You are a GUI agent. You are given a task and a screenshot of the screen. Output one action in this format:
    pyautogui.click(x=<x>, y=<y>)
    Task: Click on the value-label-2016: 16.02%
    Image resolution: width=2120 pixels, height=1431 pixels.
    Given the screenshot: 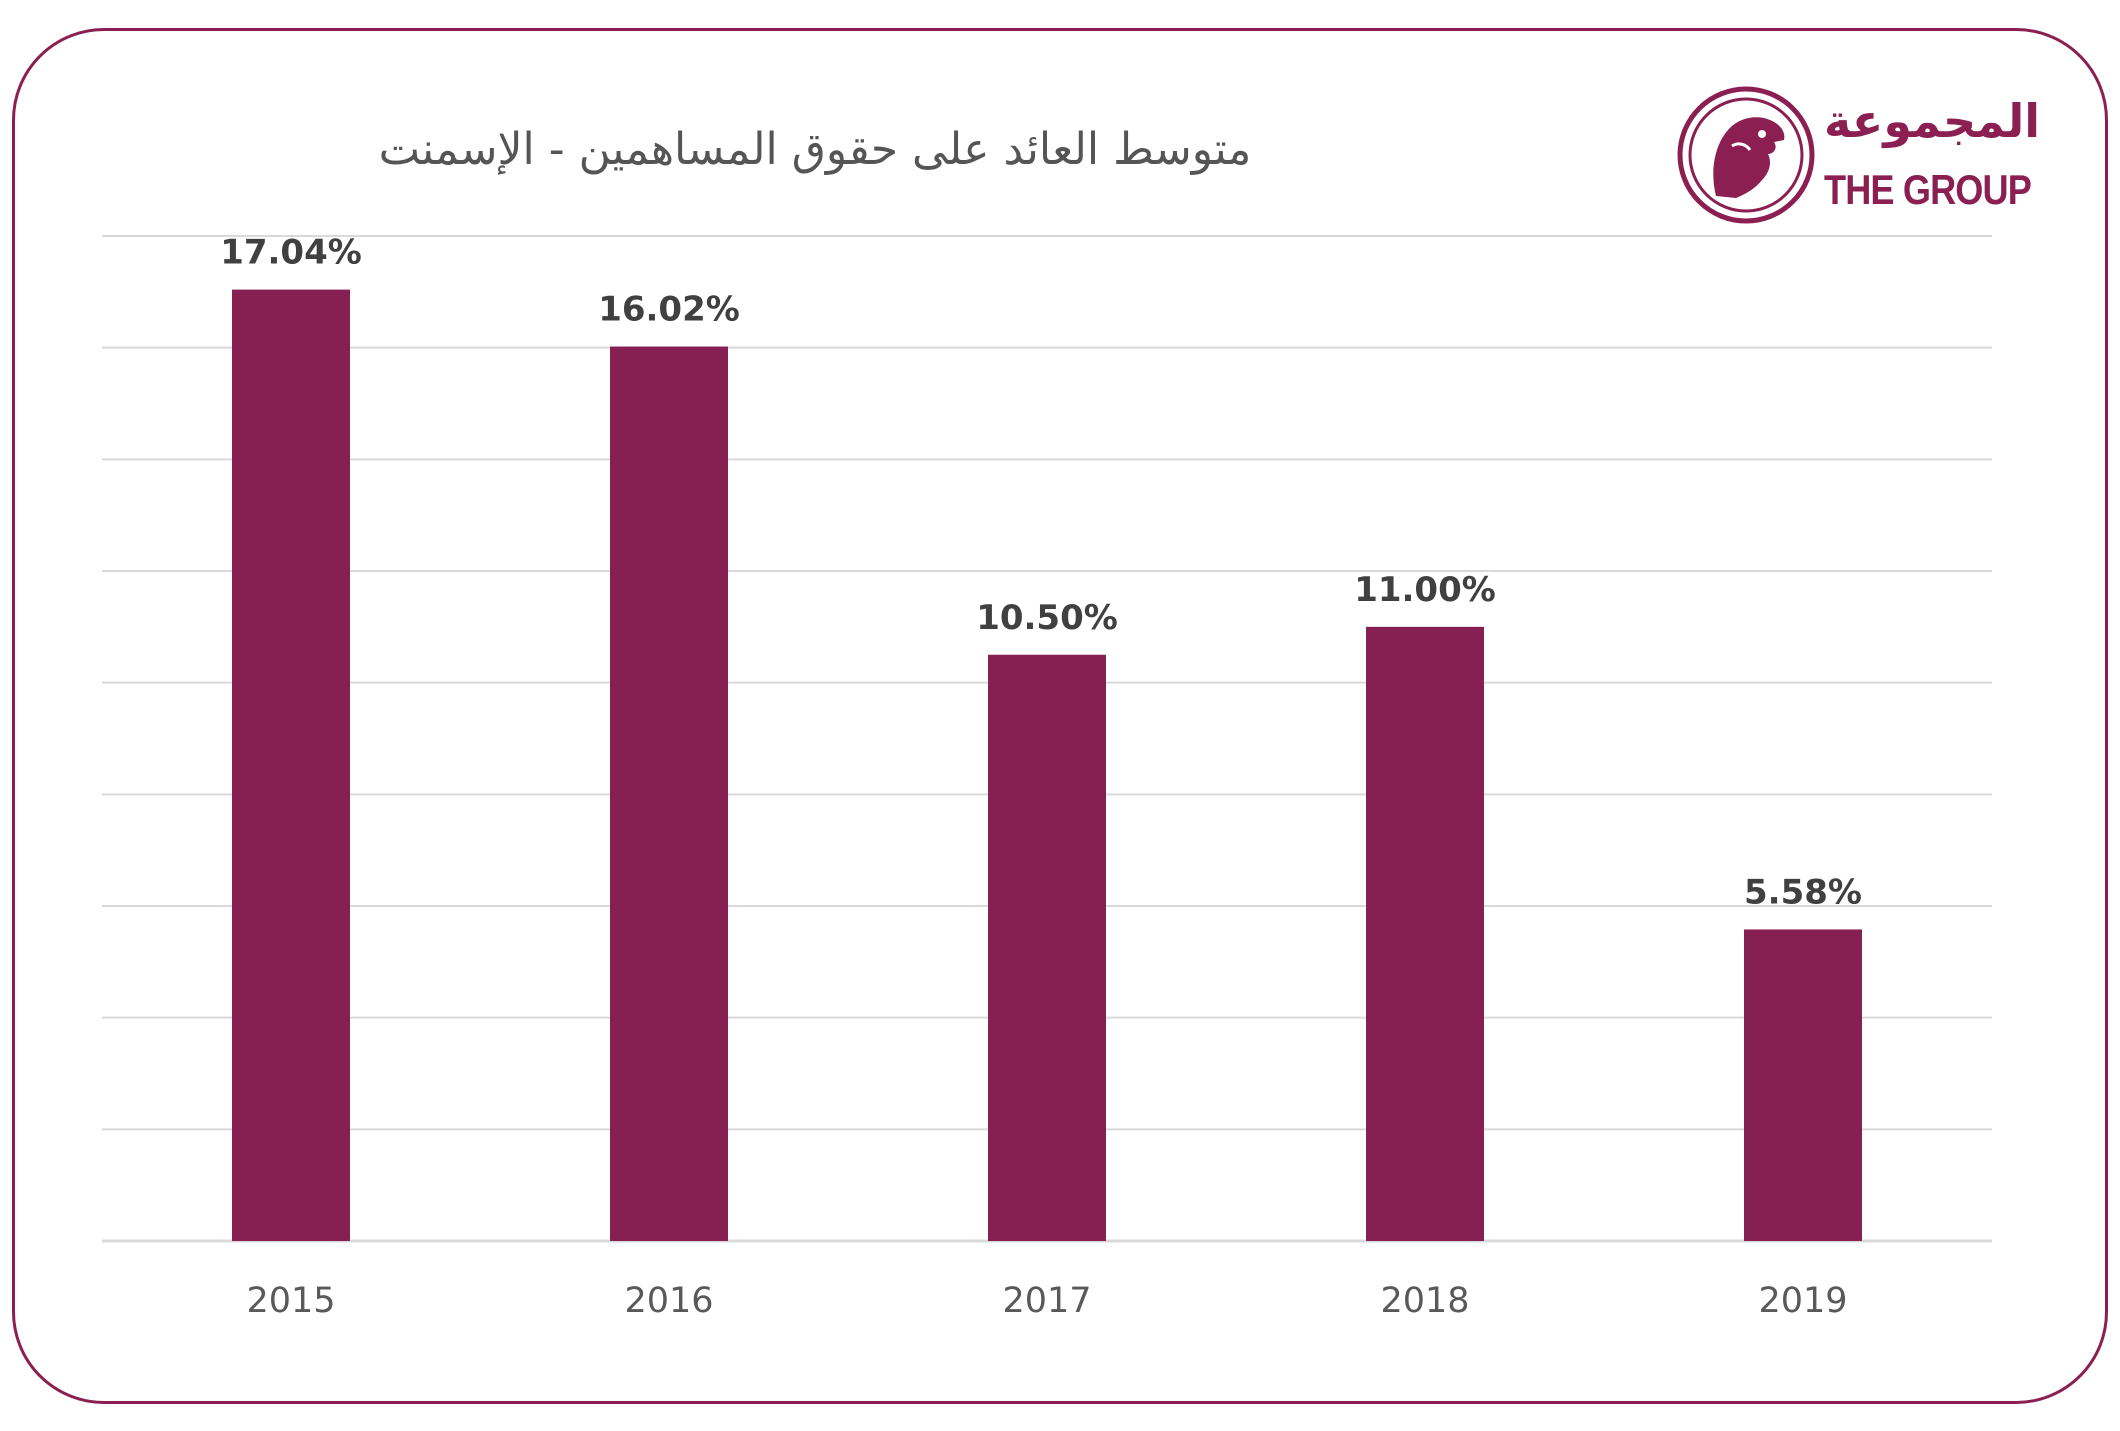 What is the action you would take?
    pyautogui.click(x=669, y=310)
    